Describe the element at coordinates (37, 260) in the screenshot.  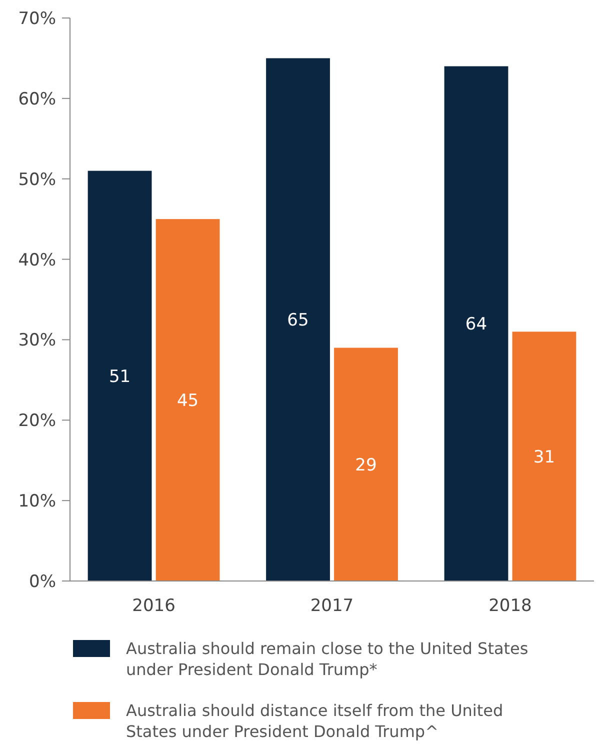
I see `y-tick-label: 40%` at that location.